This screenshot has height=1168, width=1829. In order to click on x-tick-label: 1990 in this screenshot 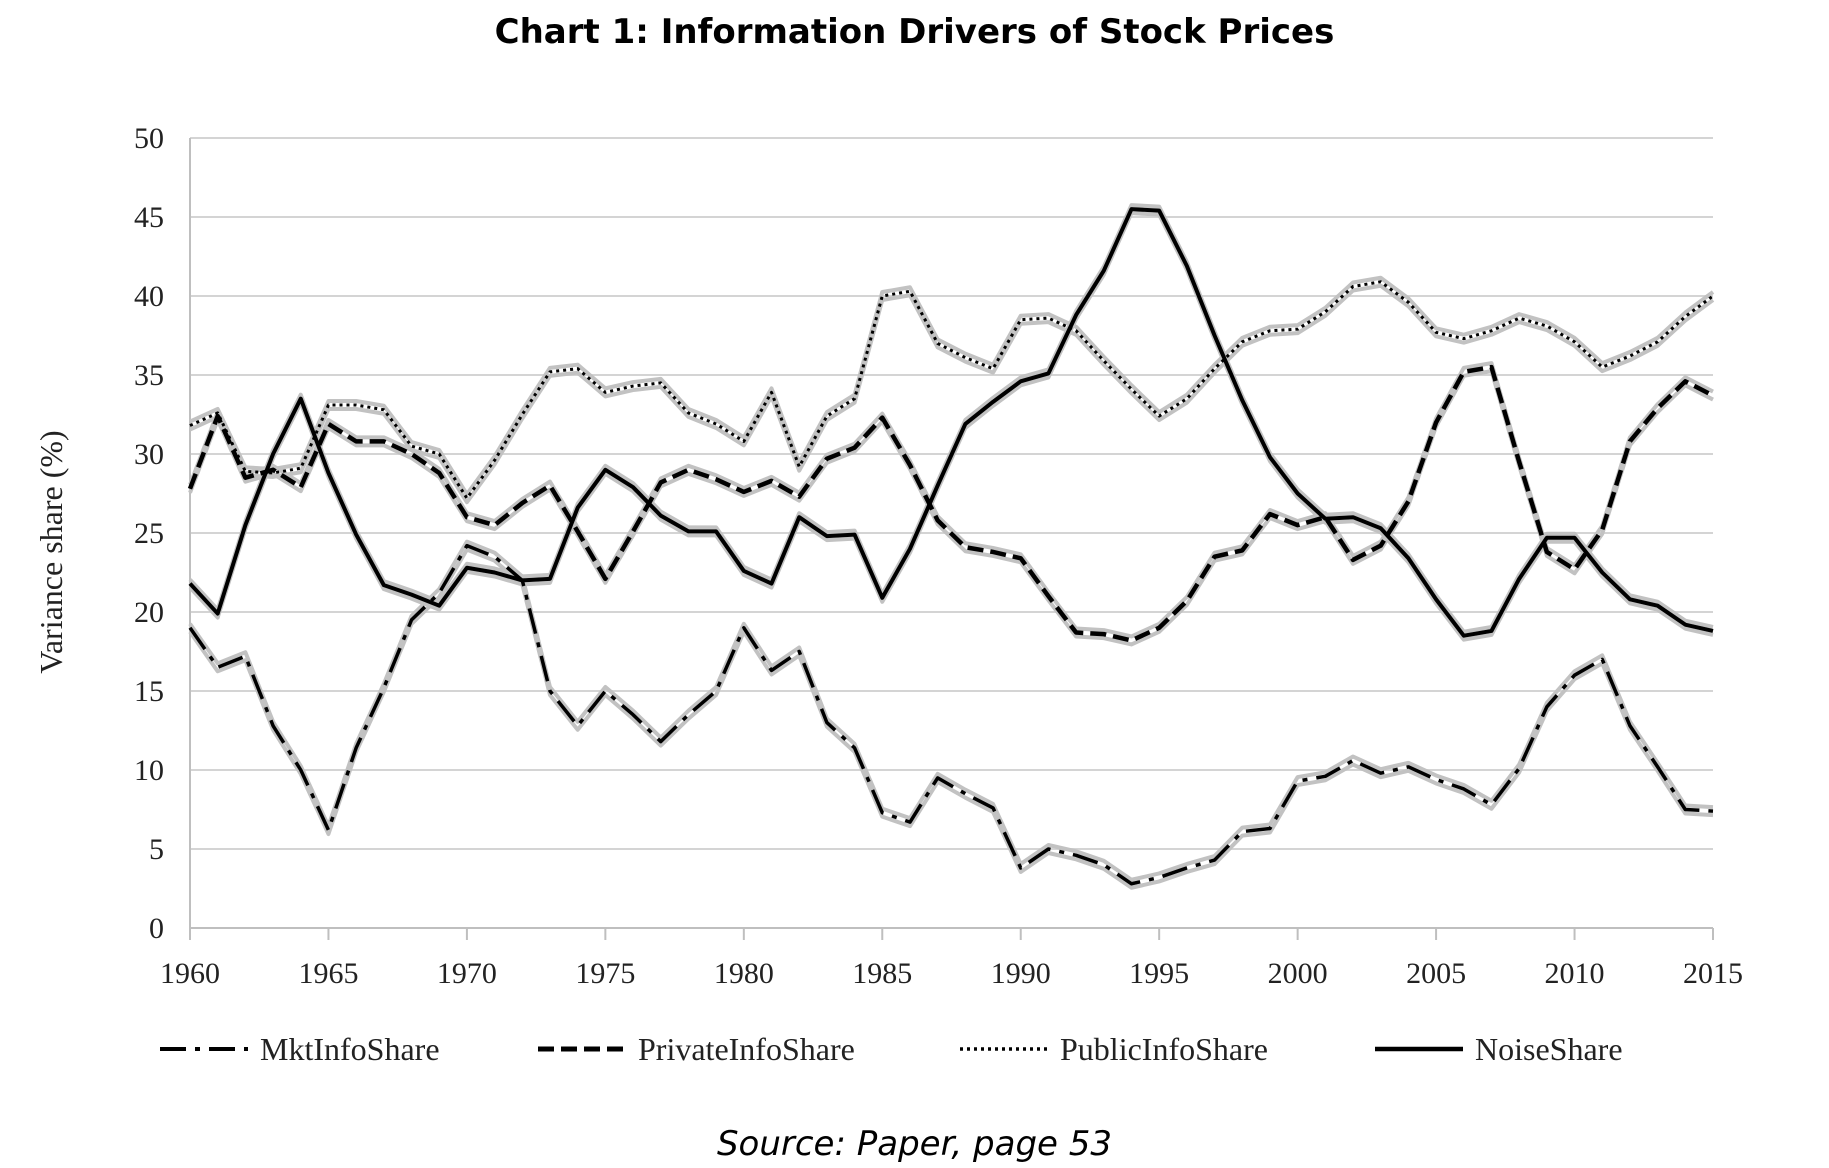, I will do `click(1021, 973)`.